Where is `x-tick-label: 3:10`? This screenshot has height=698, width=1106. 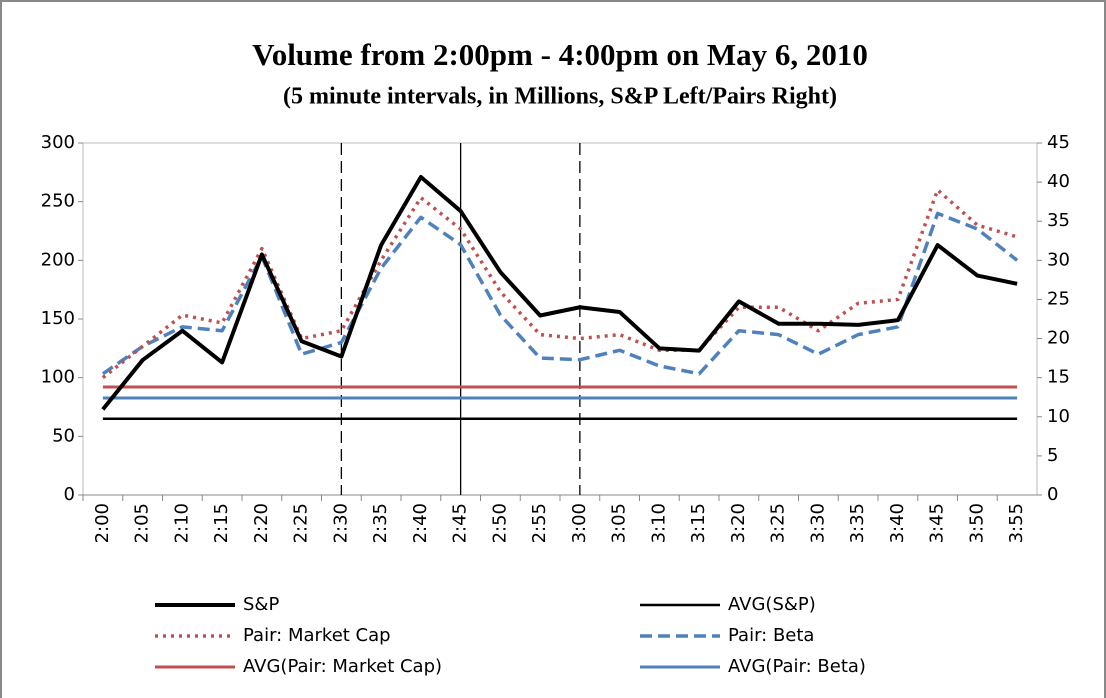 x-tick-label: 3:10 is located at coordinates (658, 523).